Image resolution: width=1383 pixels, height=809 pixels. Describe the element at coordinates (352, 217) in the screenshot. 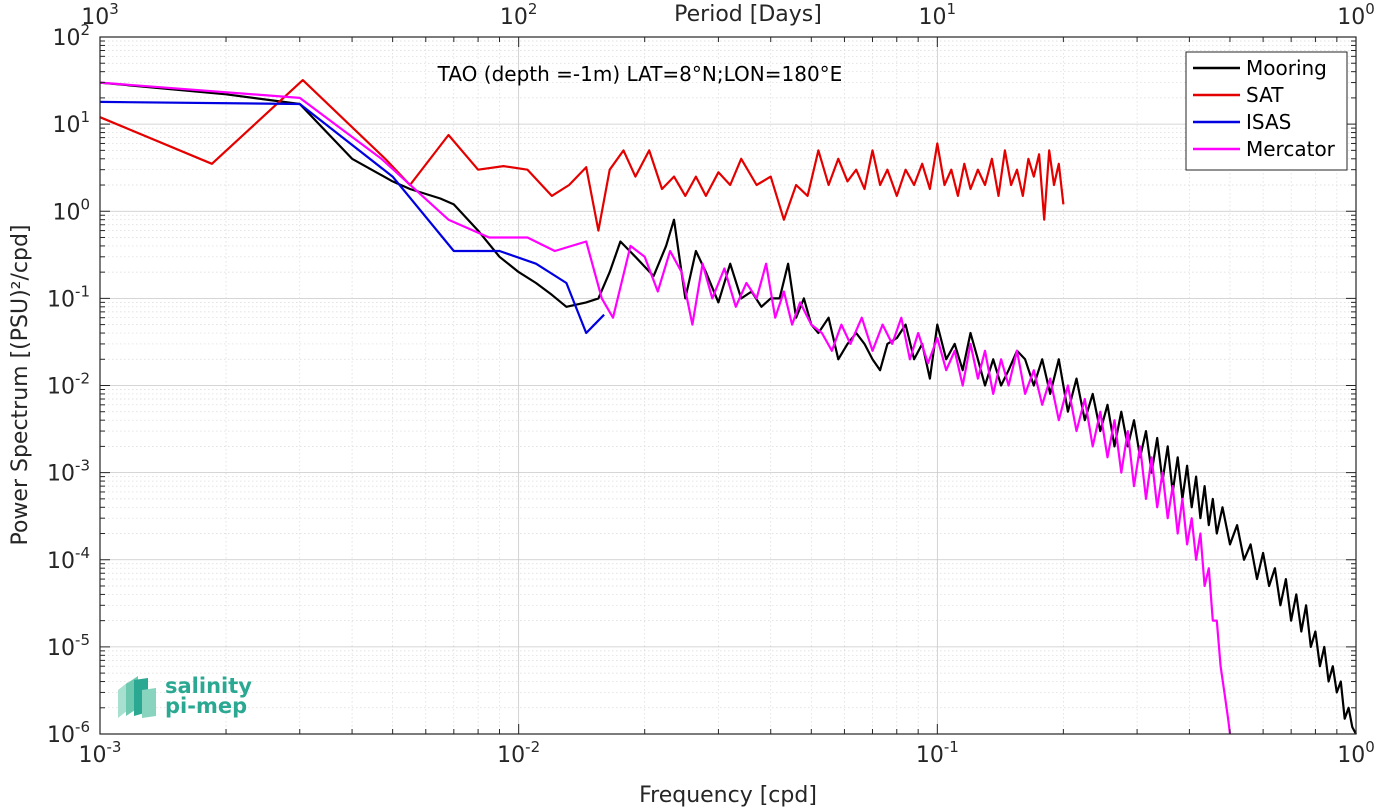

I see `series-line-isas` at that location.